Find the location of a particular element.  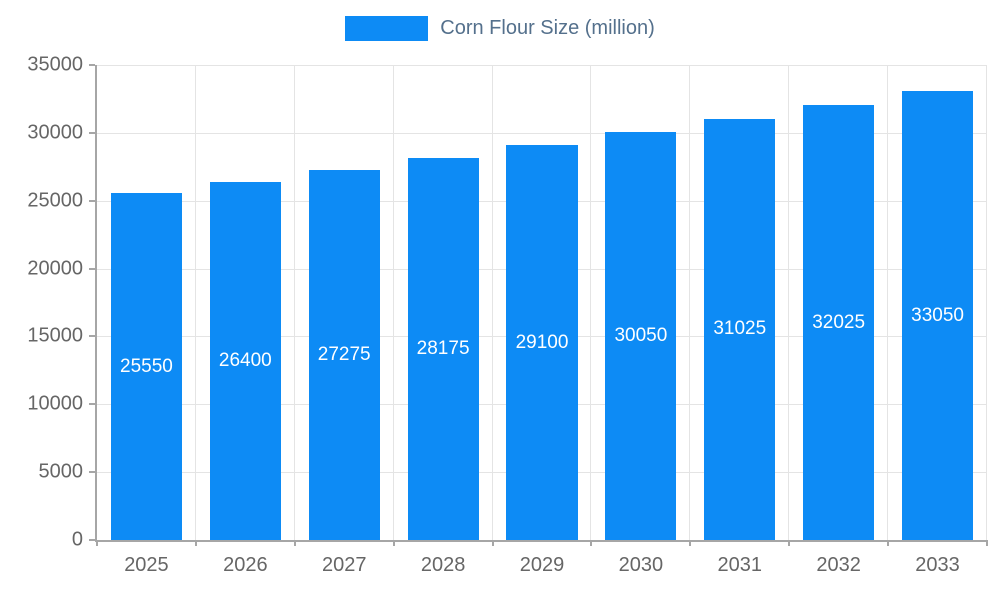

bar: 30050 is located at coordinates (641, 336).